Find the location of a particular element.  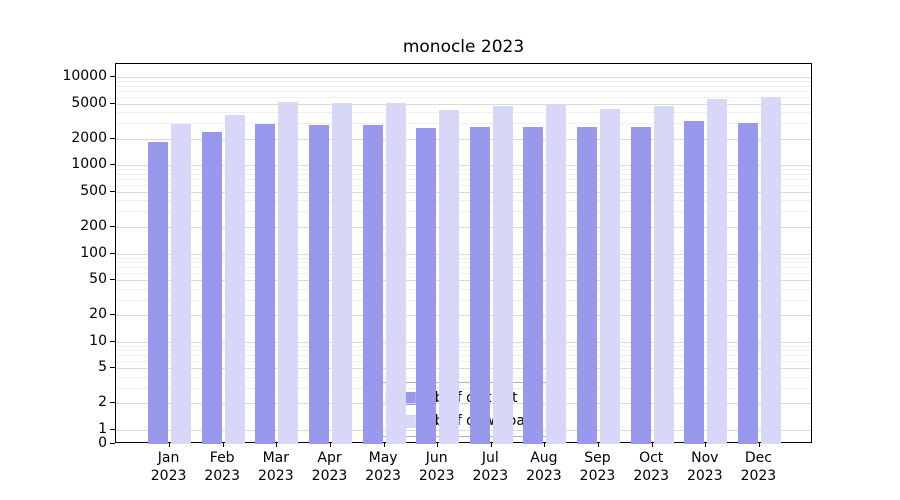

y-axis-label: 50 is located at coordinates (98, 279).